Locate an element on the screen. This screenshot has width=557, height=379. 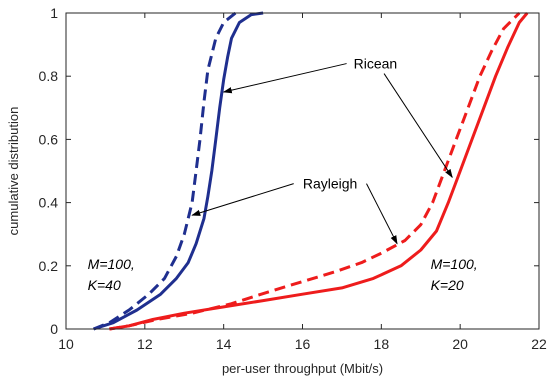
parameter-label-1: M=100, K=40 is located at coordinates (111, 274).